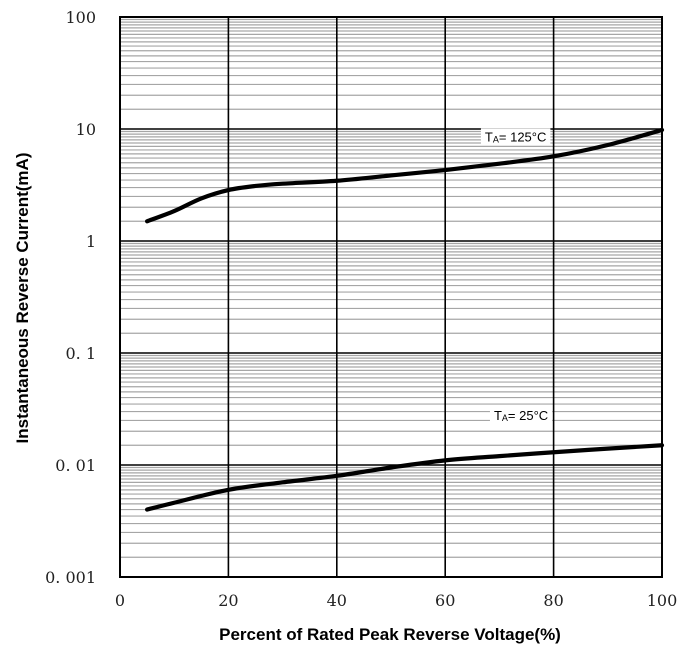 This screenshot has height=645, width=696. What do you see at coordinates (516, 276) in the screenshot?
I see `curve-labels: TA= 125°CTA= 25°C` at bounding box center [516, 276].